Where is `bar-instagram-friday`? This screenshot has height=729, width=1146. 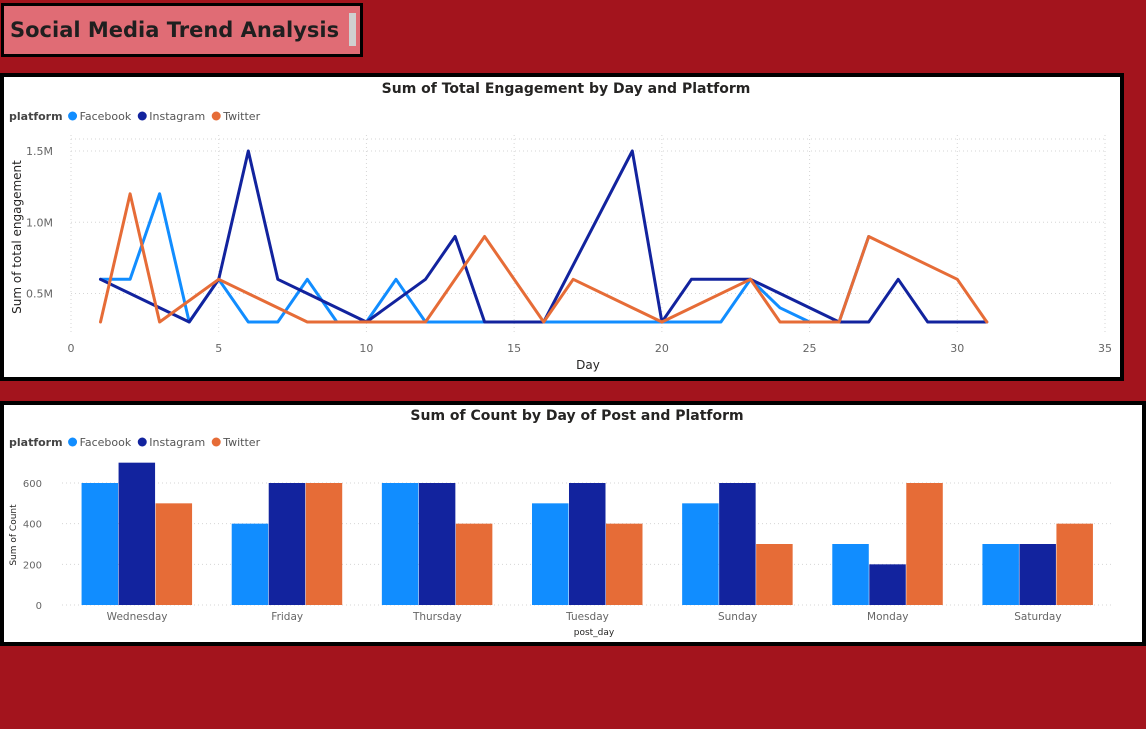 bar-instagram-friday is located at coordinates (287, 544).